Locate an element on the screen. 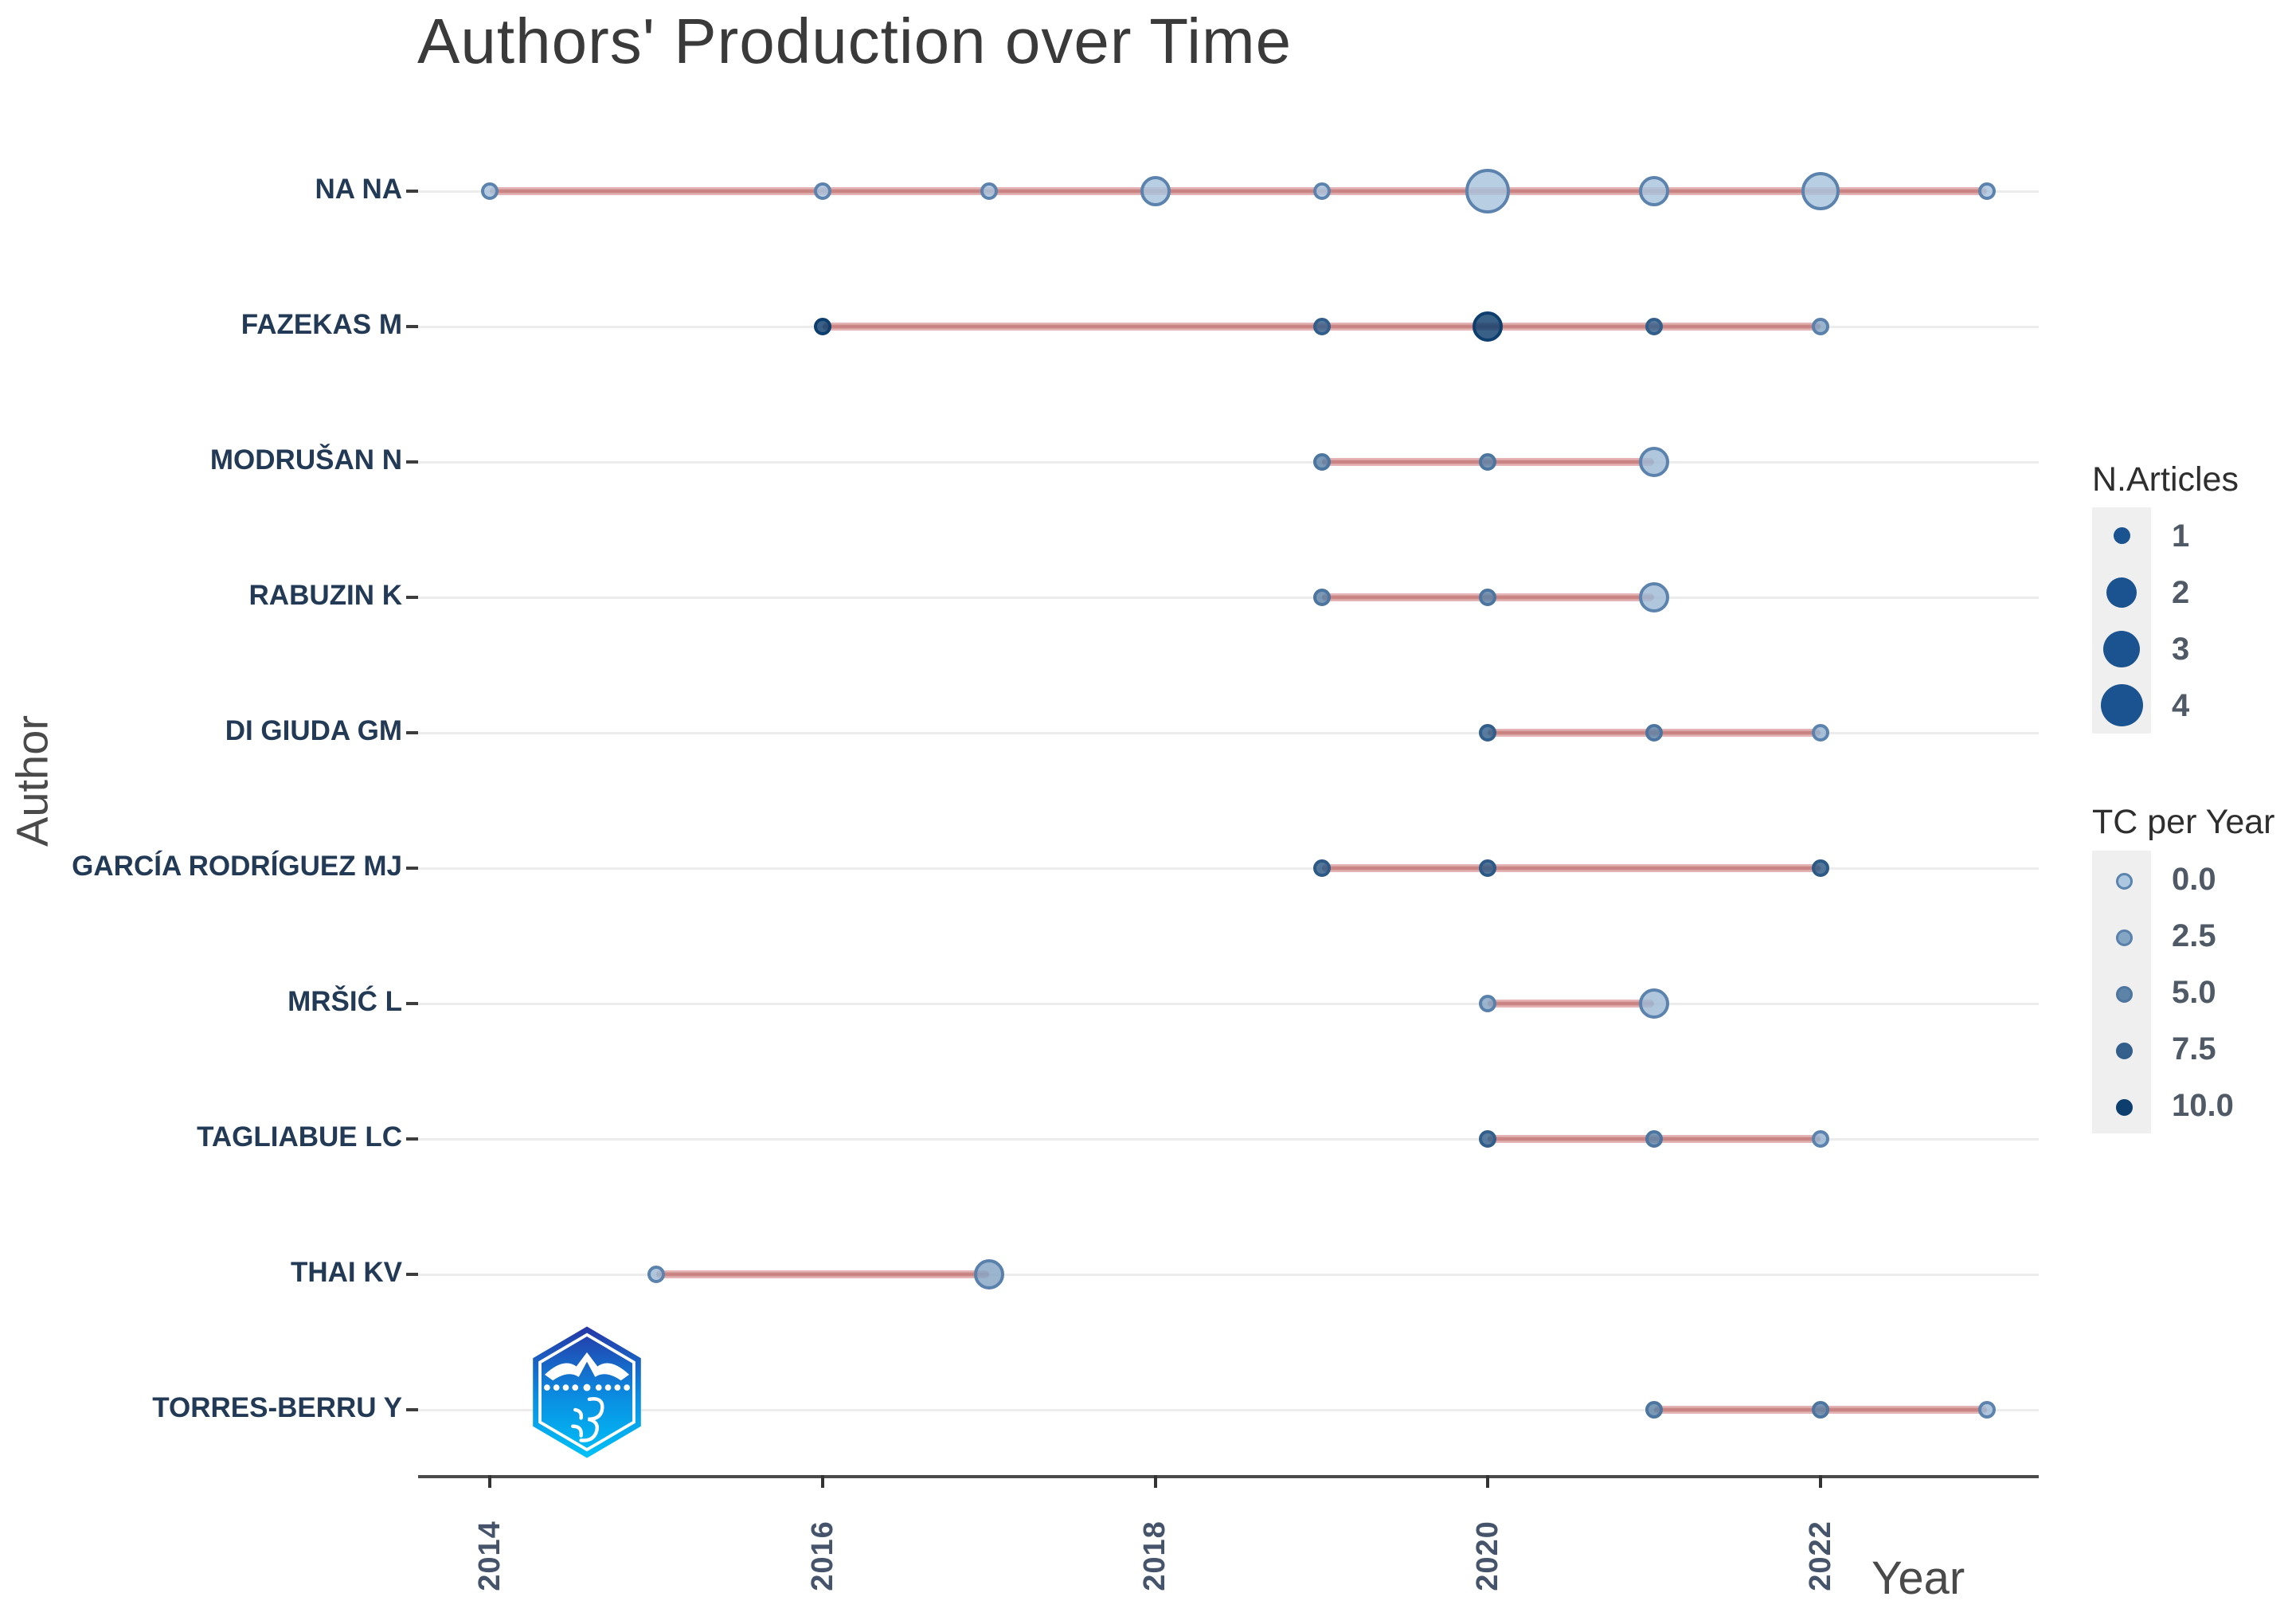 The image size is (2288, 1624). x-axis-title: Year is located at coordinates (1918, 1578).